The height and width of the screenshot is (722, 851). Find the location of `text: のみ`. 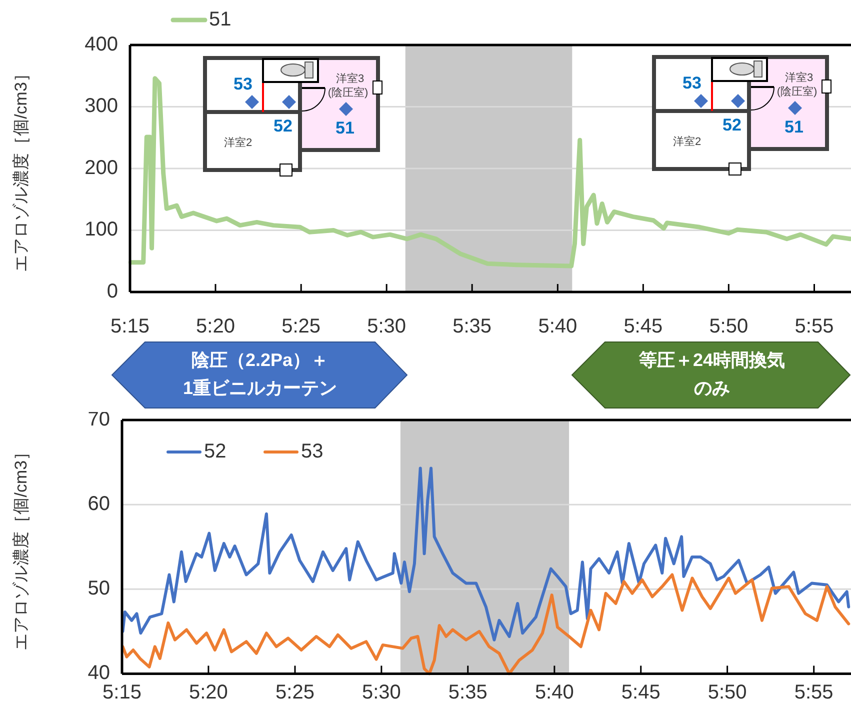

text: のみ is located at coordinates (712, 388).